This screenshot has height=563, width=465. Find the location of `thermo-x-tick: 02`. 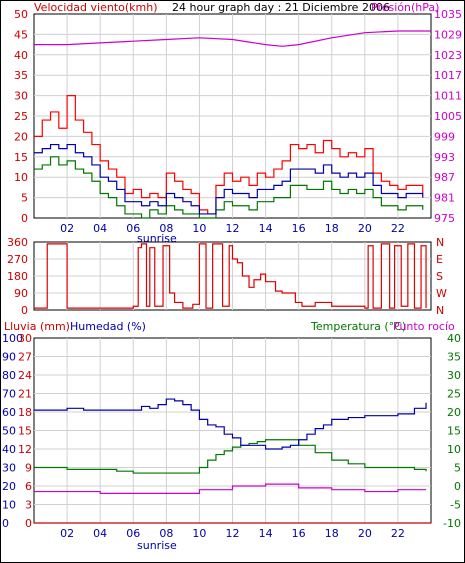

thermo-x-tick: 02 is located at coordinates (67, 533).